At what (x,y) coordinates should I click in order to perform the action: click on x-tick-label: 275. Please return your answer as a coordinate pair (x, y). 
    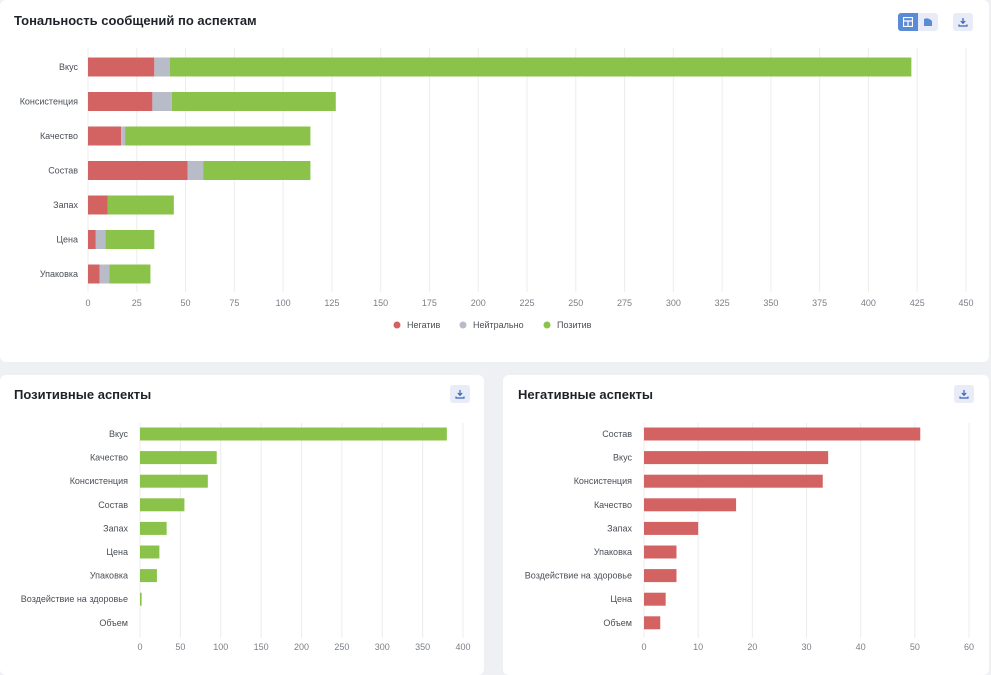
    Looking at the image, I should click on (624, 303).